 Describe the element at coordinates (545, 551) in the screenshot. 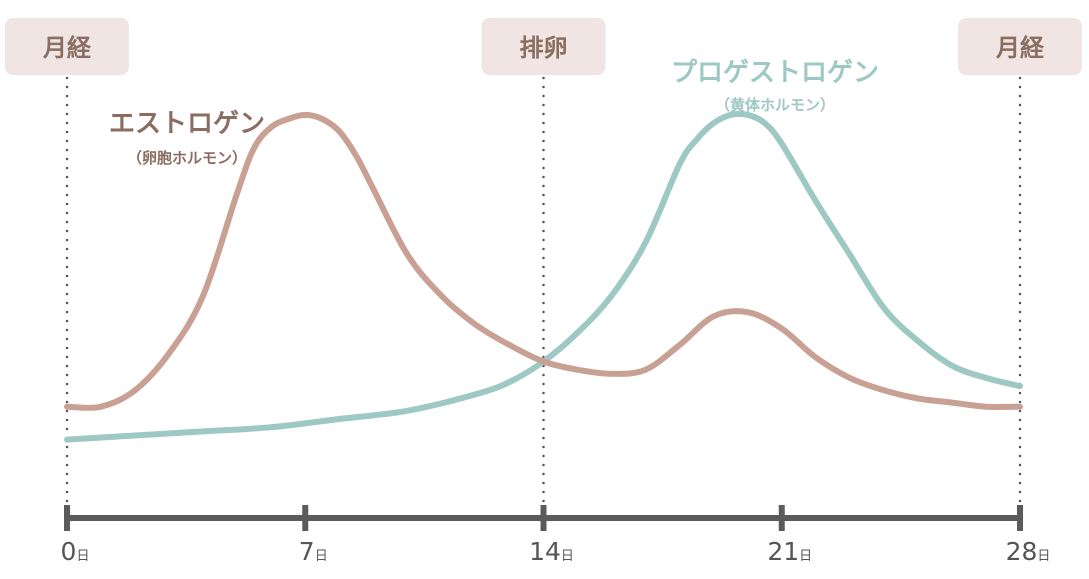

I see `x-tick-number: 14` at that location.